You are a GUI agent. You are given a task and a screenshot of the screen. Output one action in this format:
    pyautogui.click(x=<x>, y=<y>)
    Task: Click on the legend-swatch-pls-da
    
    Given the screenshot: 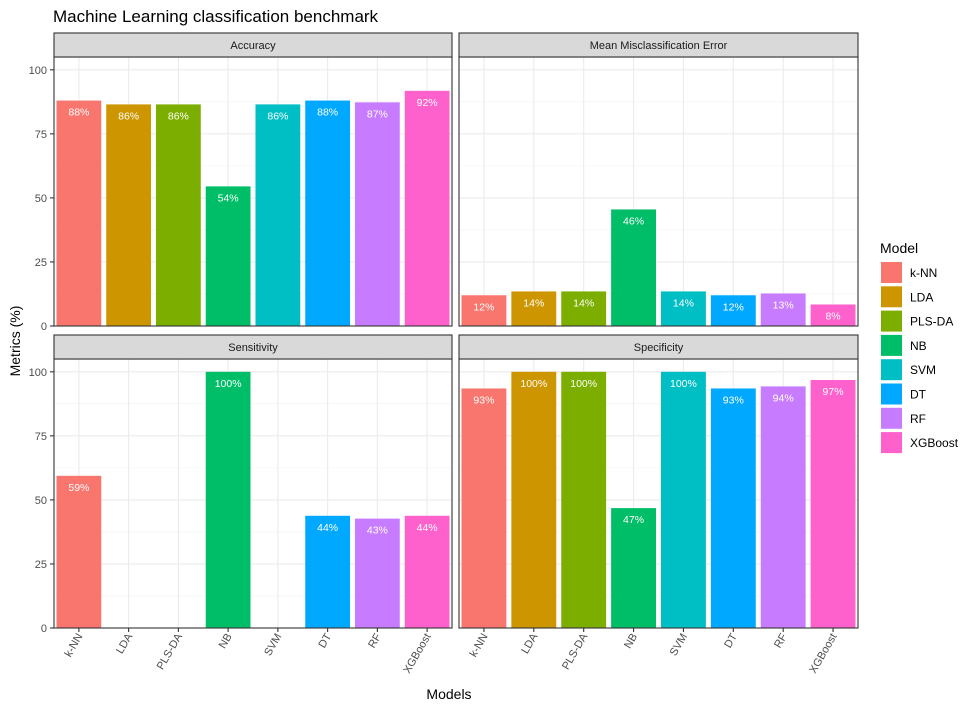 What is the action you would take?
    pyautogui.click(x=891, y=321)
    